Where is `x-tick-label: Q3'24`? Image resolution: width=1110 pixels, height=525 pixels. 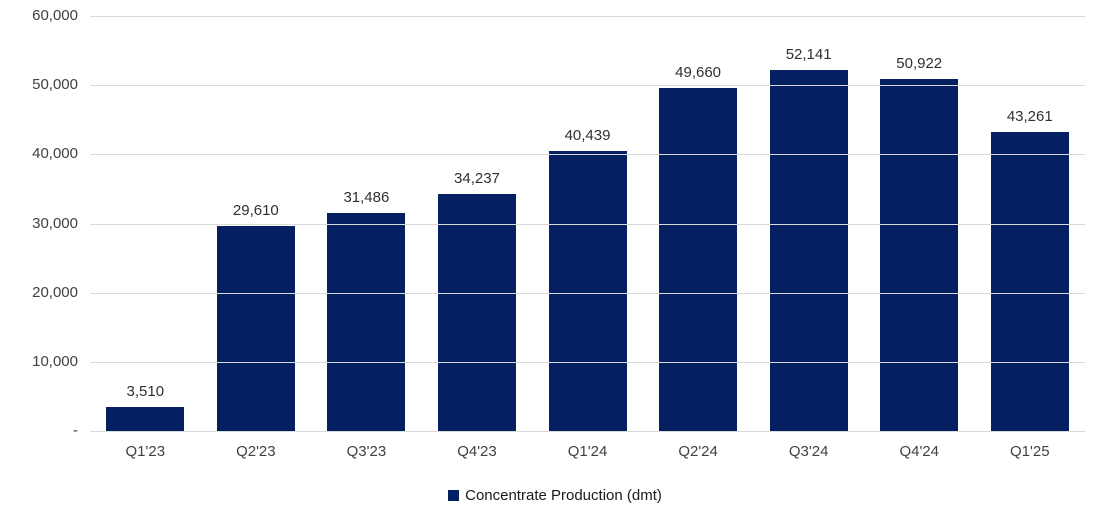 x-tick-label: Q3'24 is located at coordinates (808, 451).